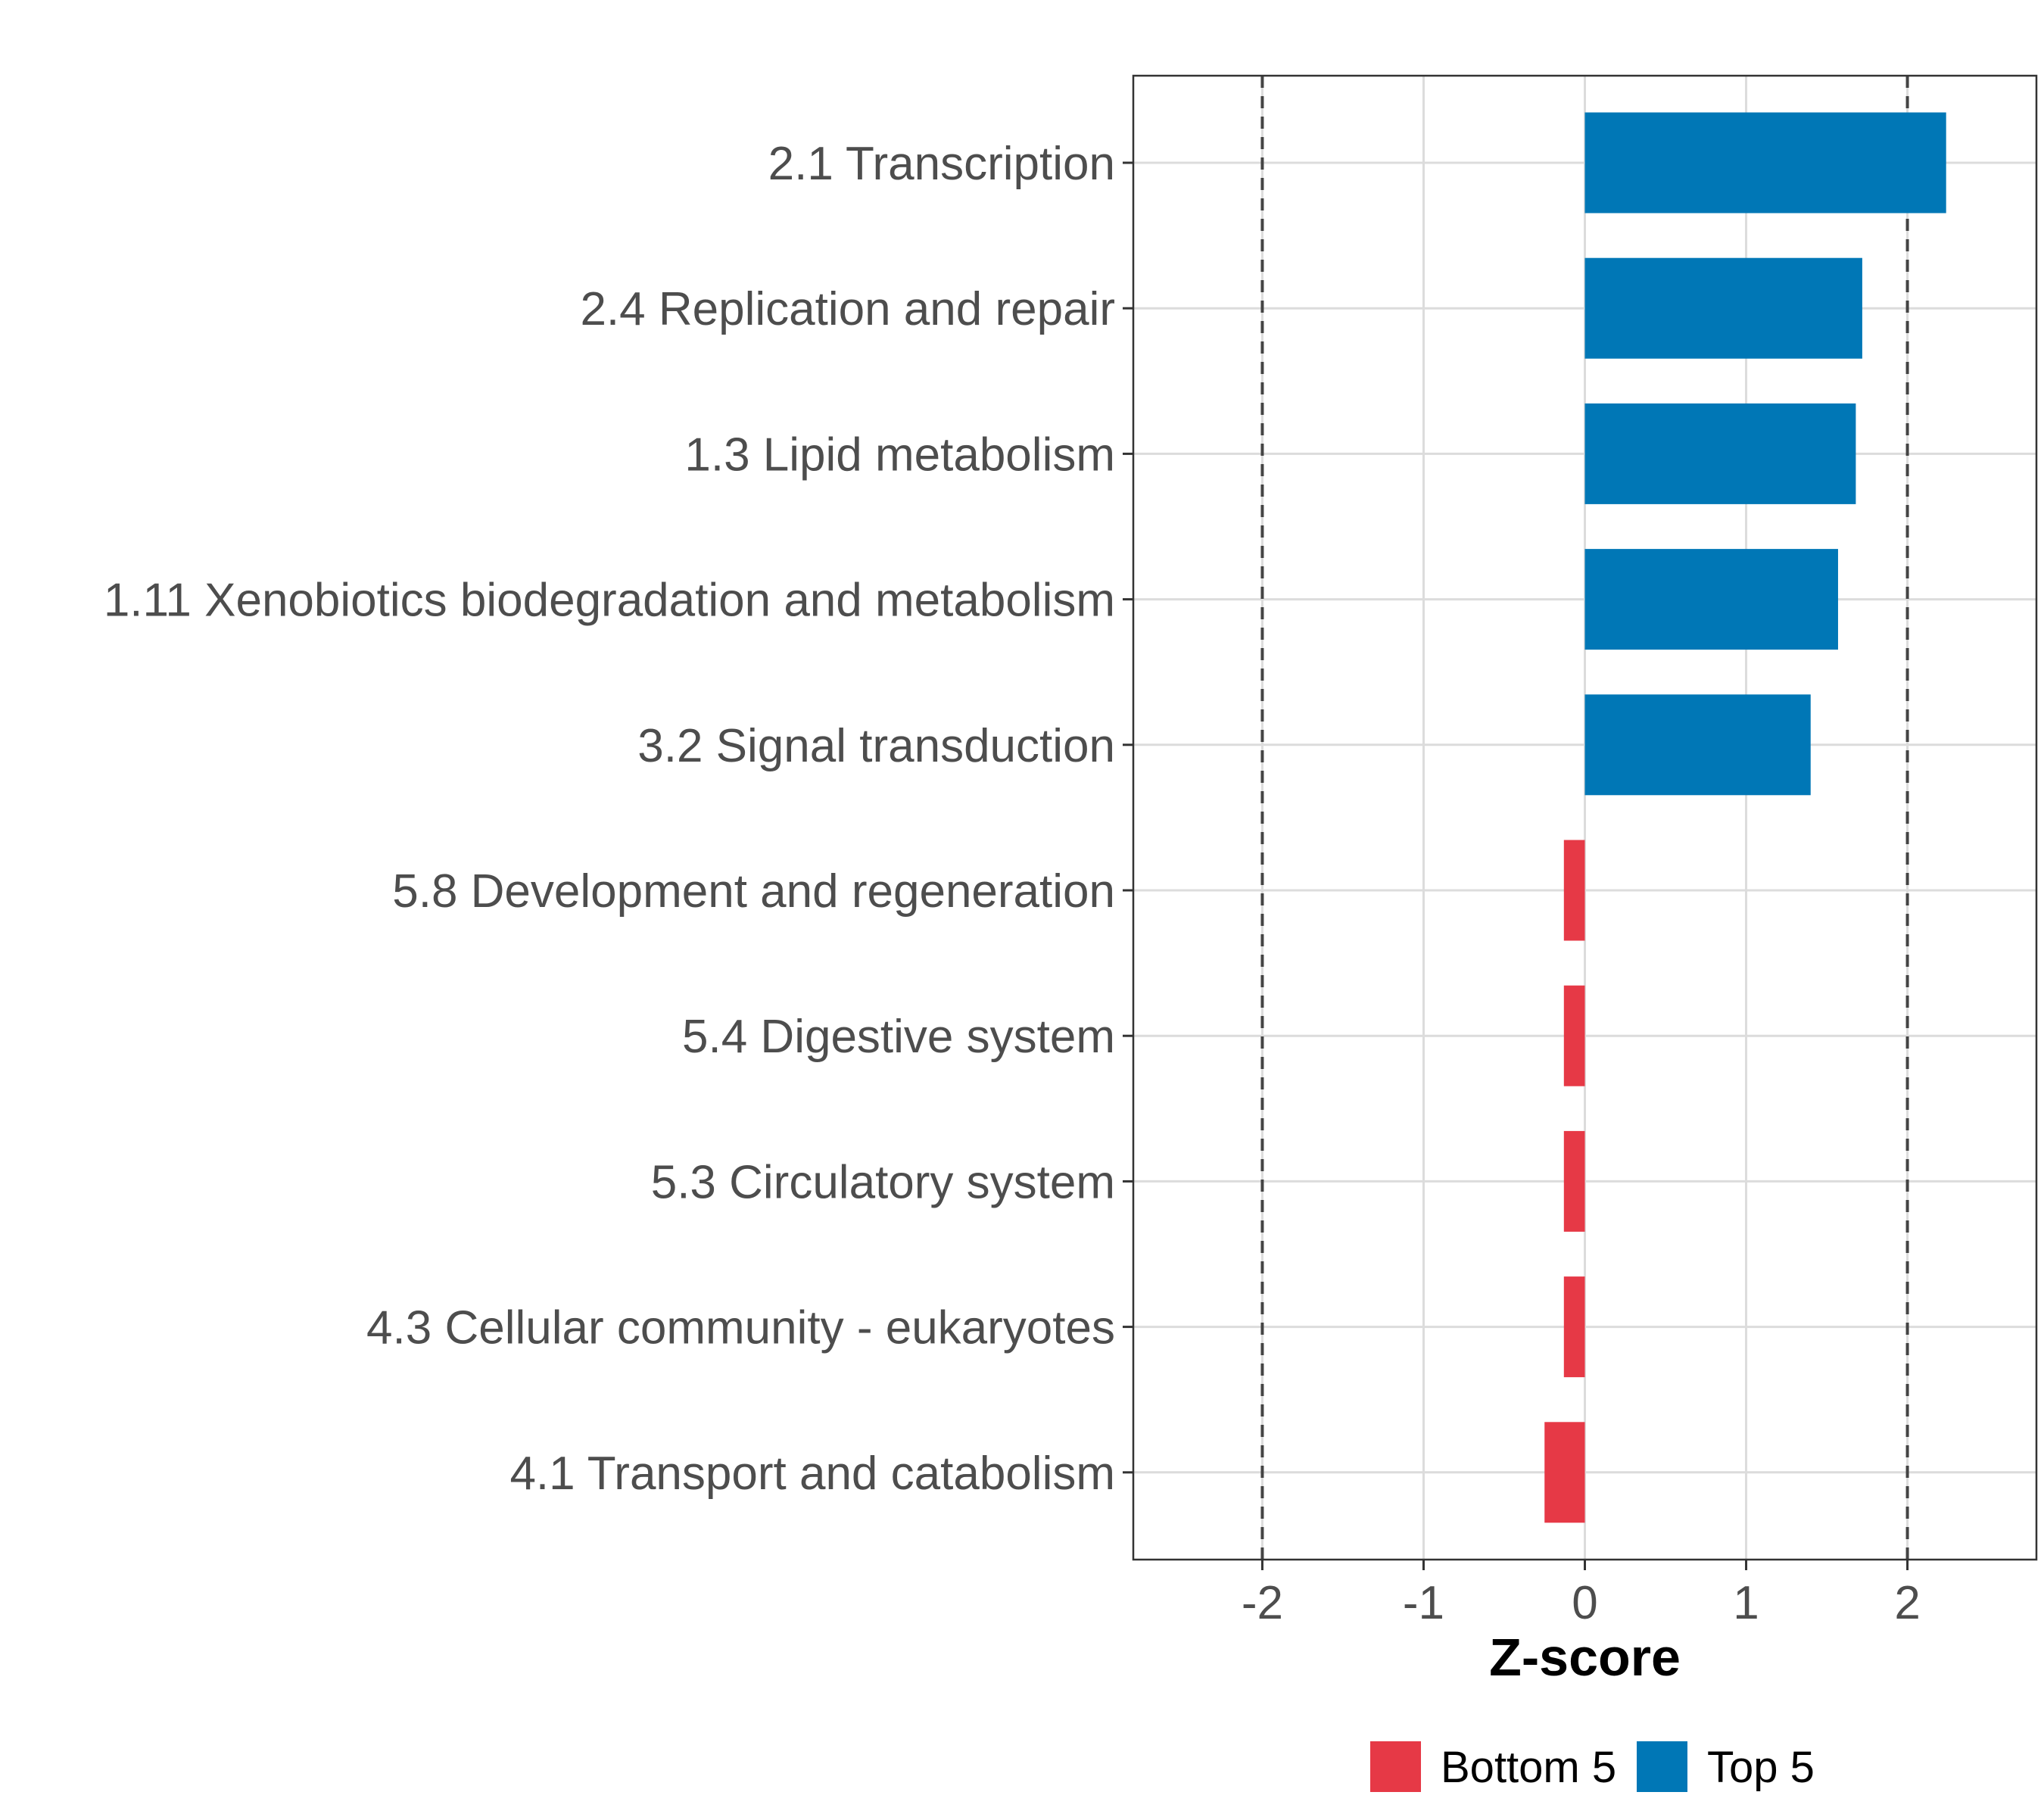 Image resolution: width=2044 pixels, height=1817 pixels. What do you see at coordinates (1584, 1603) in the screenshot?
I see `x-tick-label: 0` at bounding box center [1584, 1603].